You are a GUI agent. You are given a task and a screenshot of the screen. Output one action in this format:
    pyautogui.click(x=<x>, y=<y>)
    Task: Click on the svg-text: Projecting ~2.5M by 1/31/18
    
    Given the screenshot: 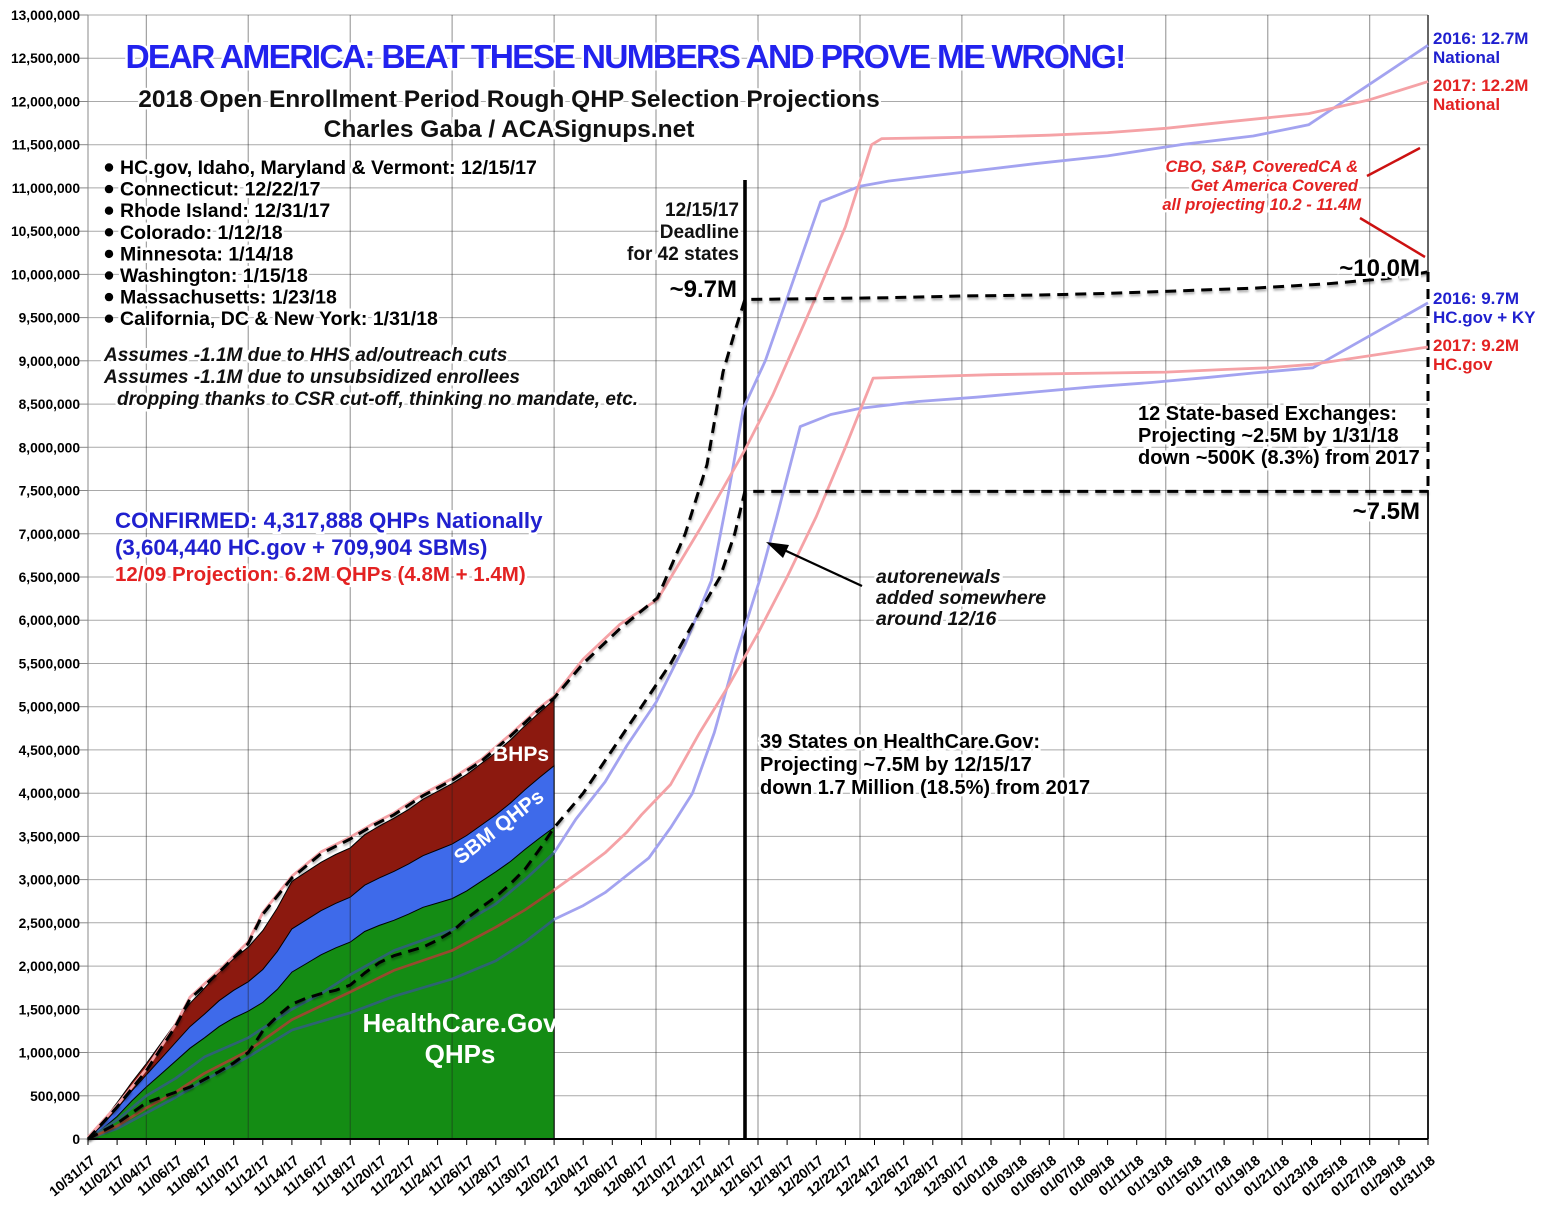 What is the action you would take?
    pyautogui.click(x=1268, y=436)
    